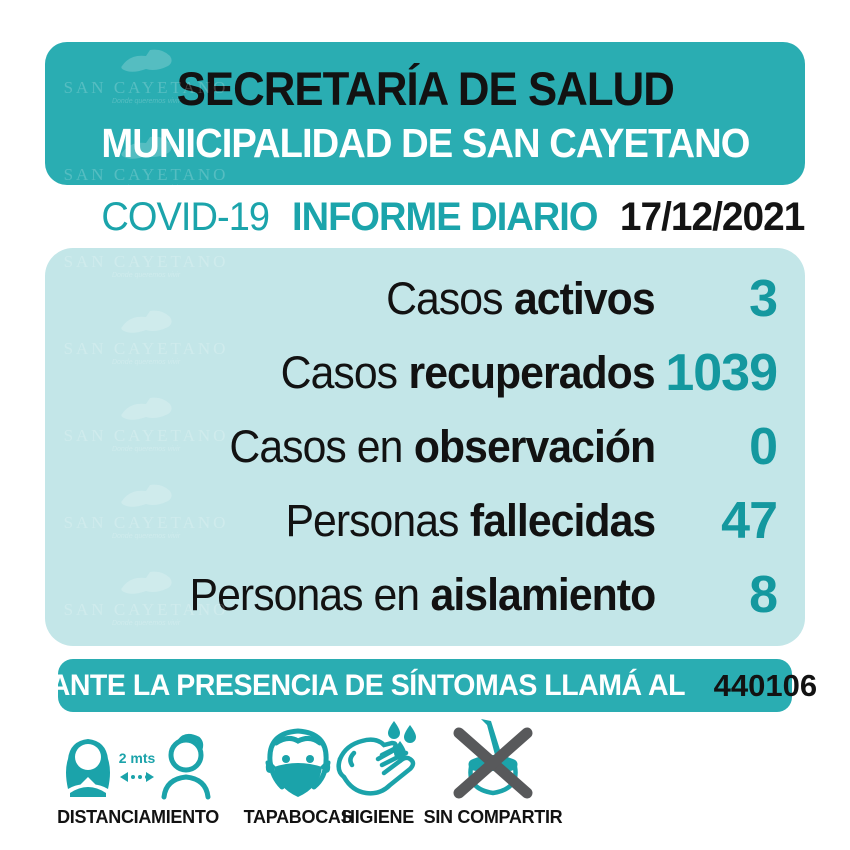 This screenshot has width=850, height=850. I want to click on measure-tapabocas: TAPABOCAS, so click(298, 775).